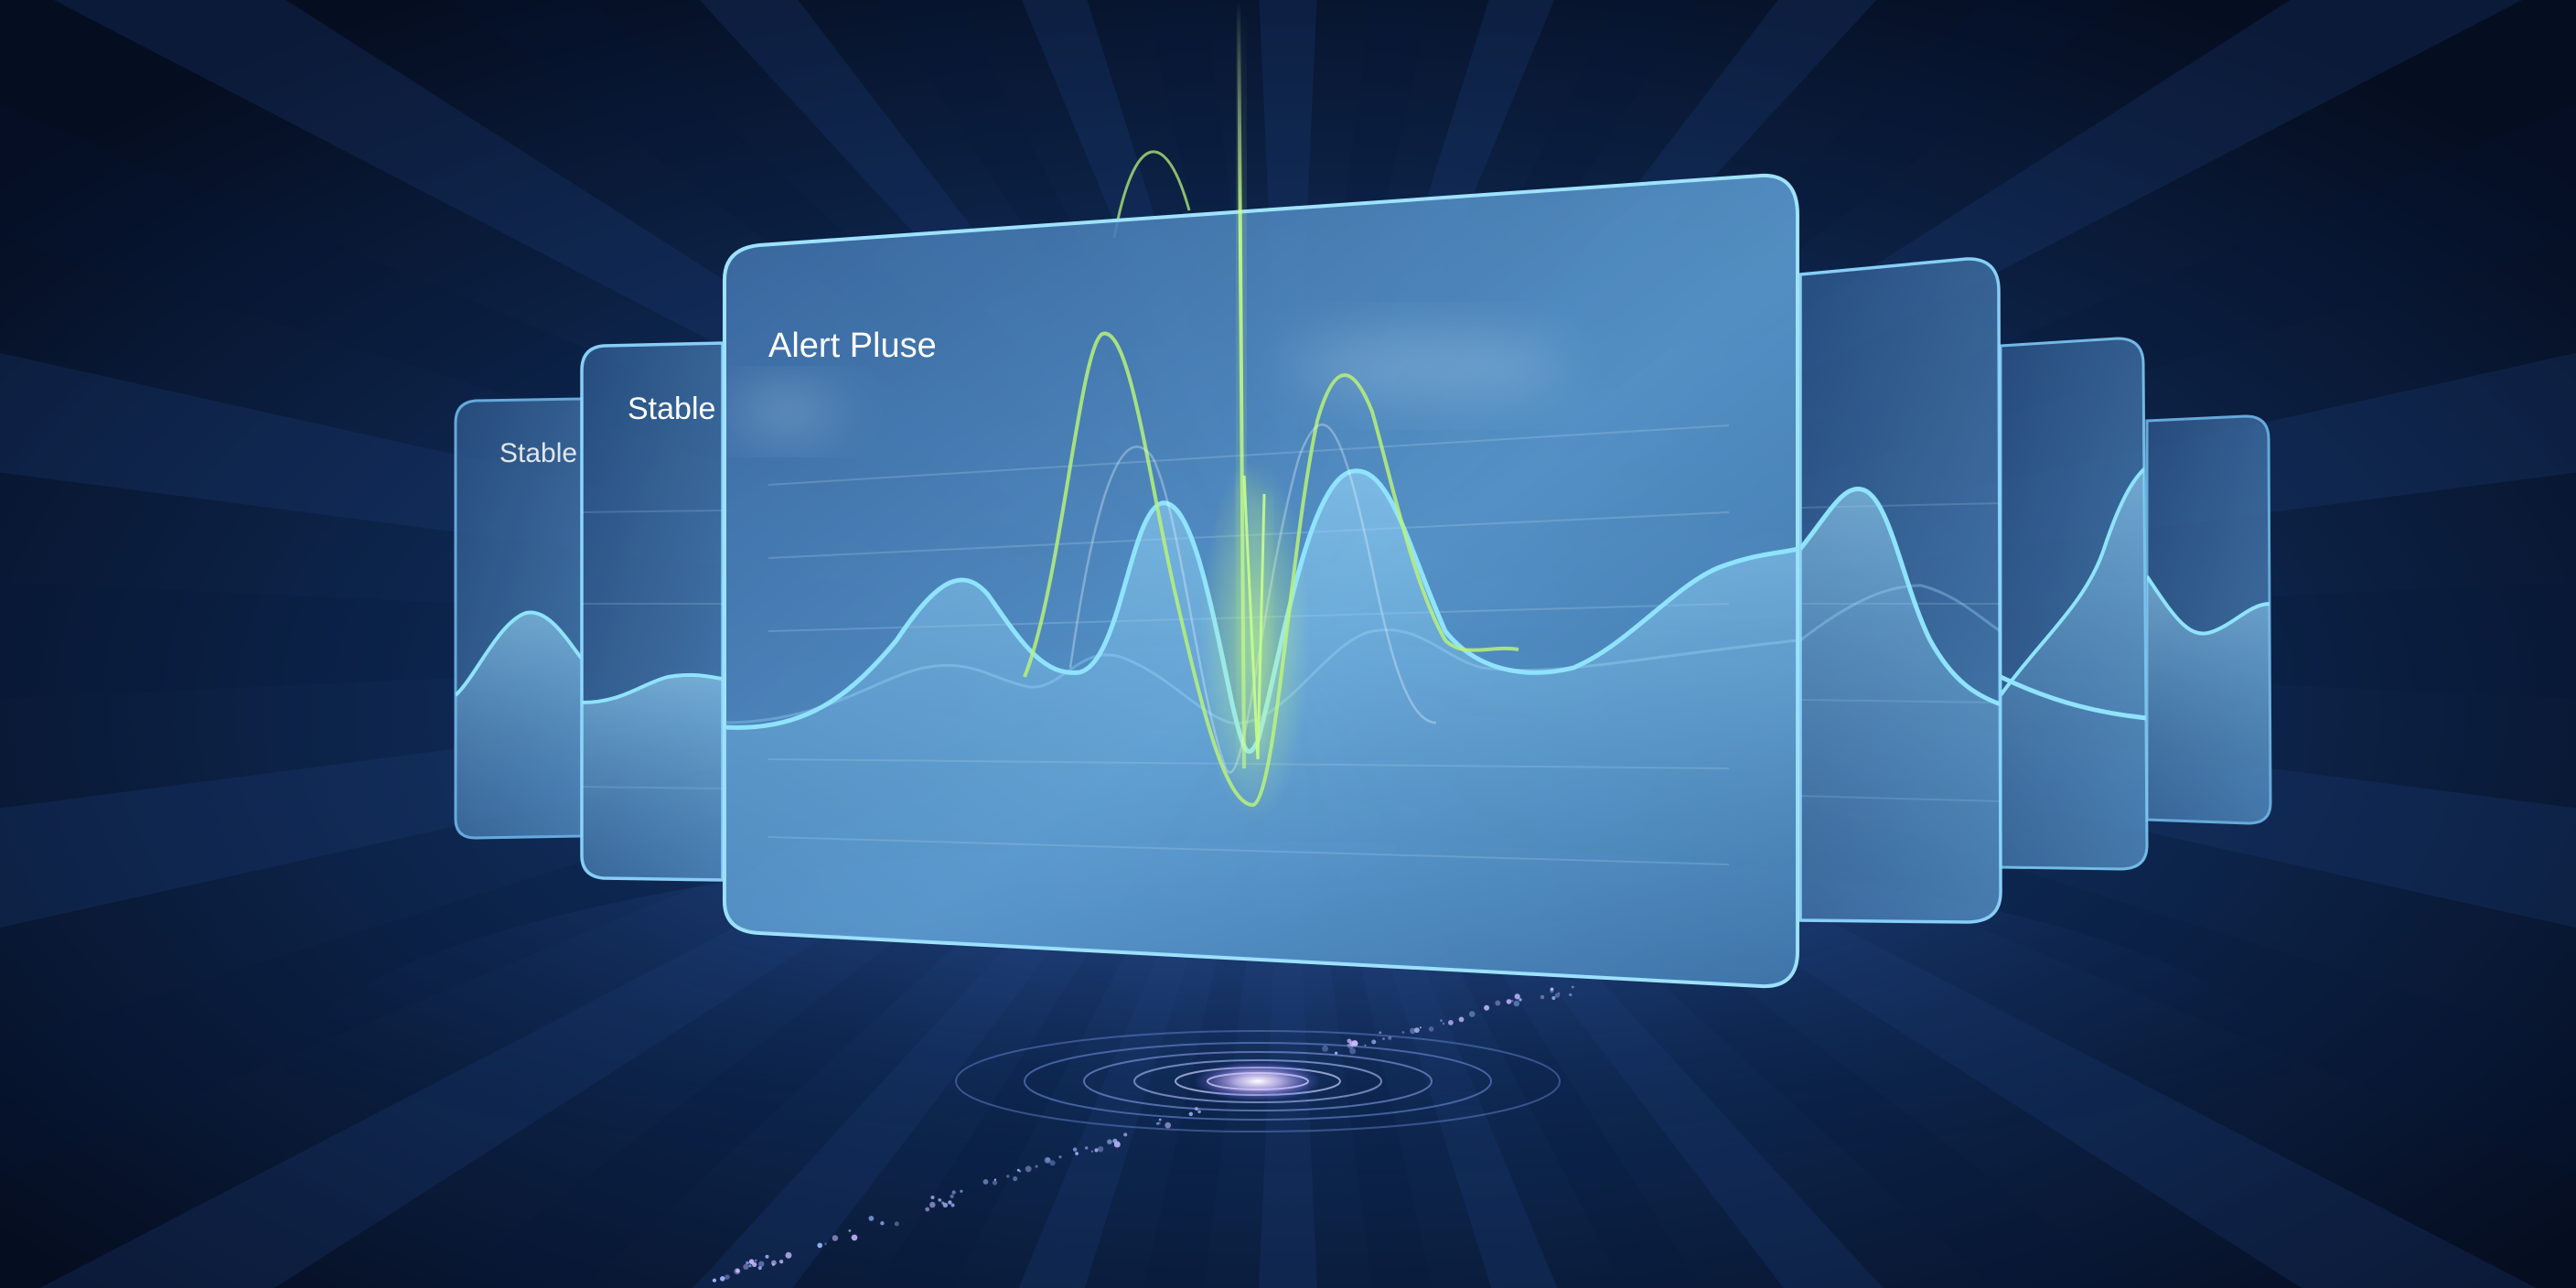  I want to click on sparkle-trail, so click(1143, 1134).